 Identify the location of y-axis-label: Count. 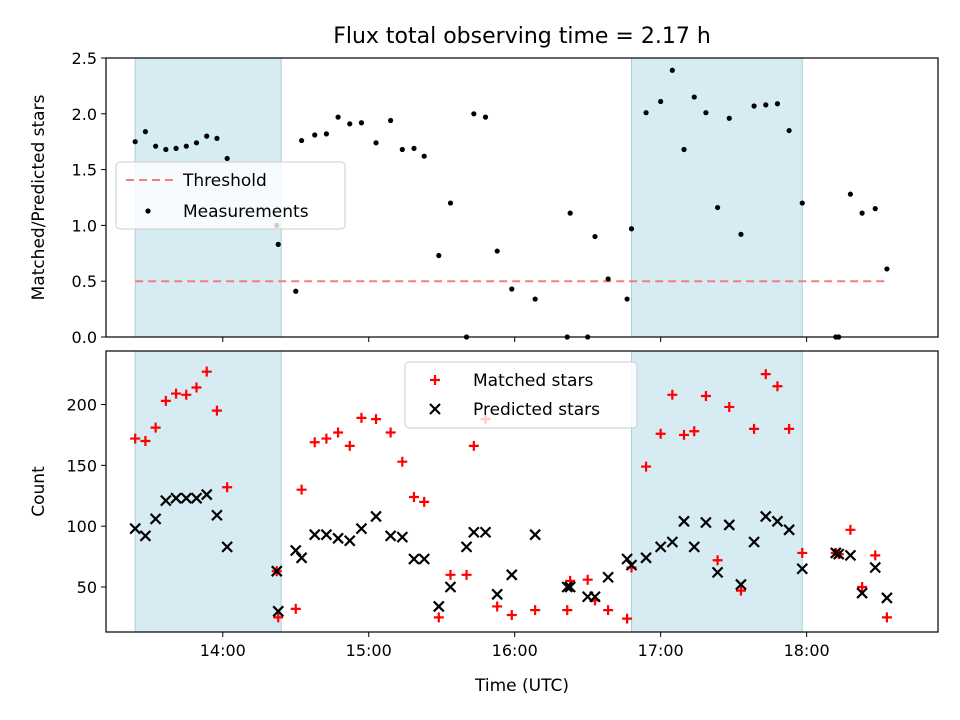
(39, 491).